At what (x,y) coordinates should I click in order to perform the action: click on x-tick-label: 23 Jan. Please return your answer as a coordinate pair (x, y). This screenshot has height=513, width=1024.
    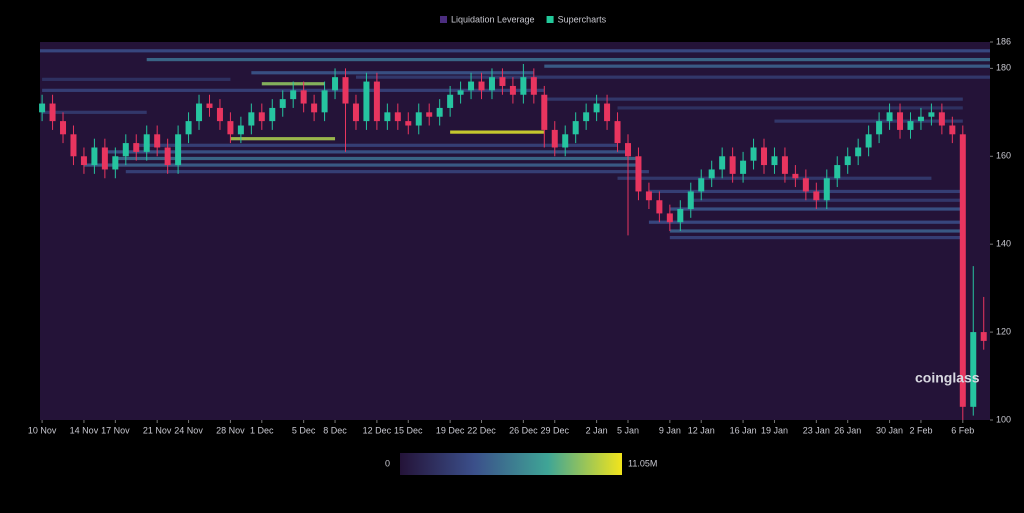
    Looking at the image, I should click on (816, 430).